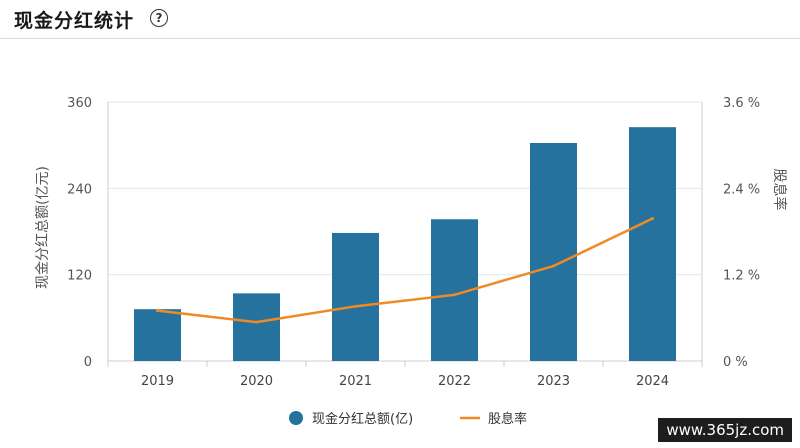  I want to click on legend-bar-label: 现金分红总额(亿), so click(362, 419).